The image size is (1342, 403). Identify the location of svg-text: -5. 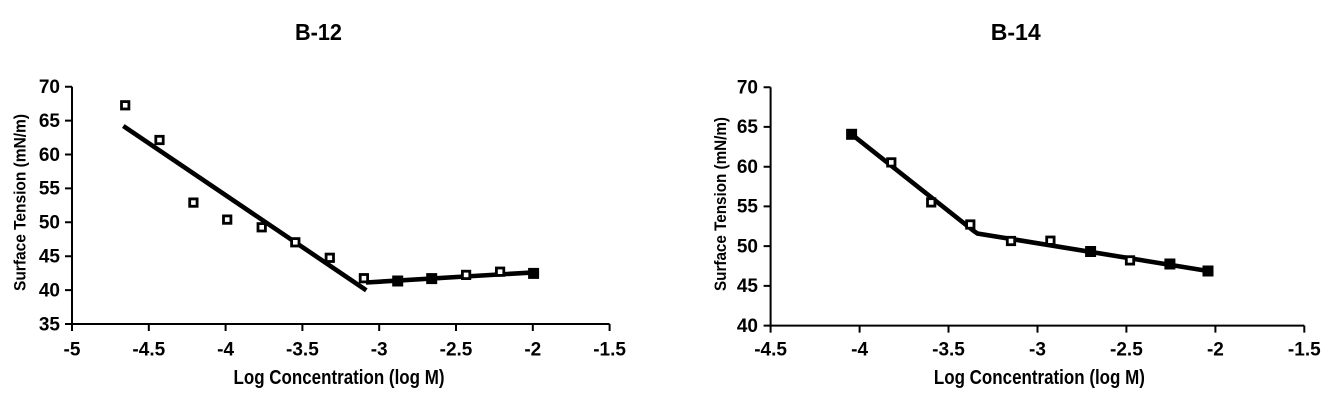
(72, 350).